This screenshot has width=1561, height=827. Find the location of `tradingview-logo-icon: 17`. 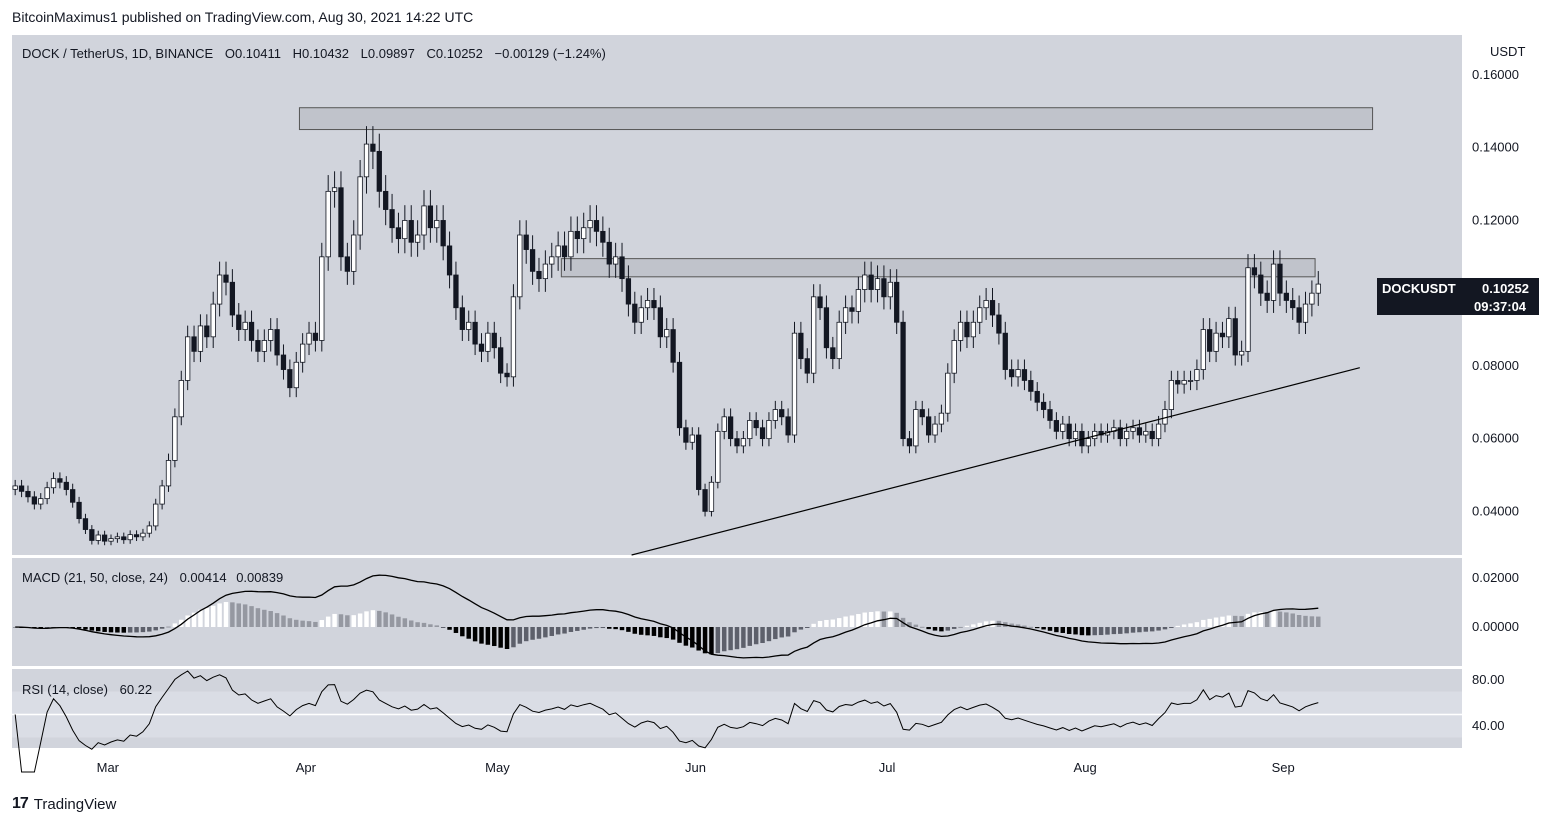

tradingview-logo-icon: 17 is located at coordinates (20, 803).